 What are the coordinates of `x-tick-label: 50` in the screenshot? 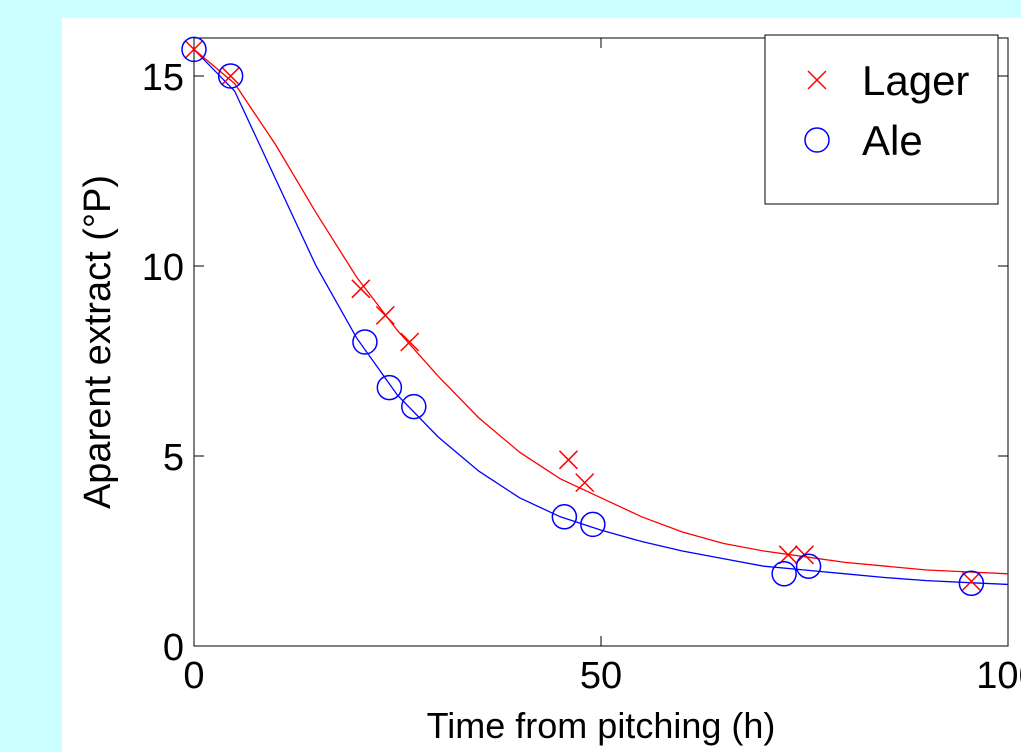 It's located at (601, 676).